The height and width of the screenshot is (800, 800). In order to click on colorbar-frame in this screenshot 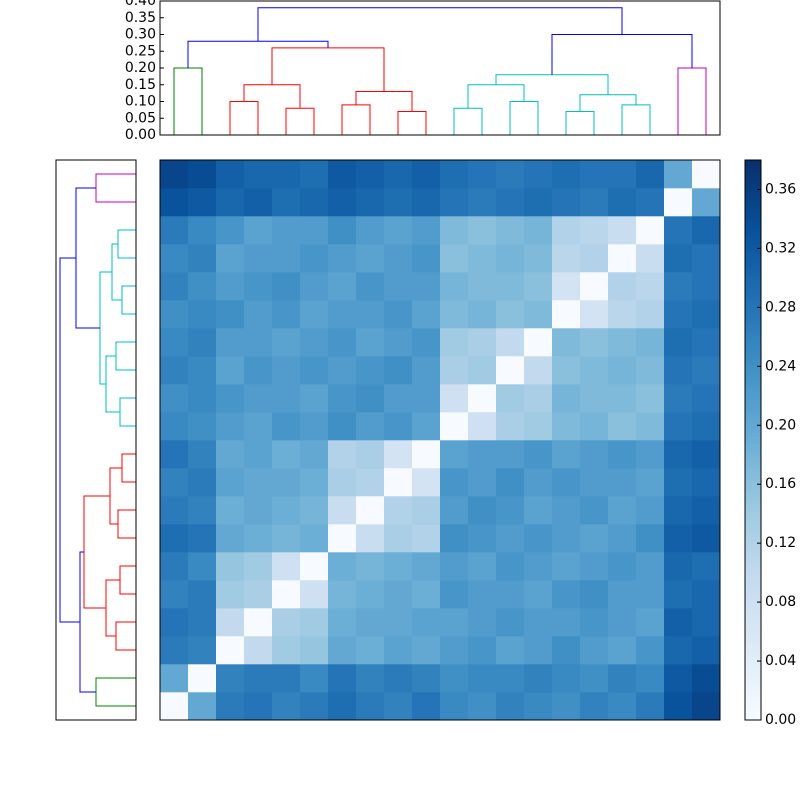, I will do `click(753, 440)`.